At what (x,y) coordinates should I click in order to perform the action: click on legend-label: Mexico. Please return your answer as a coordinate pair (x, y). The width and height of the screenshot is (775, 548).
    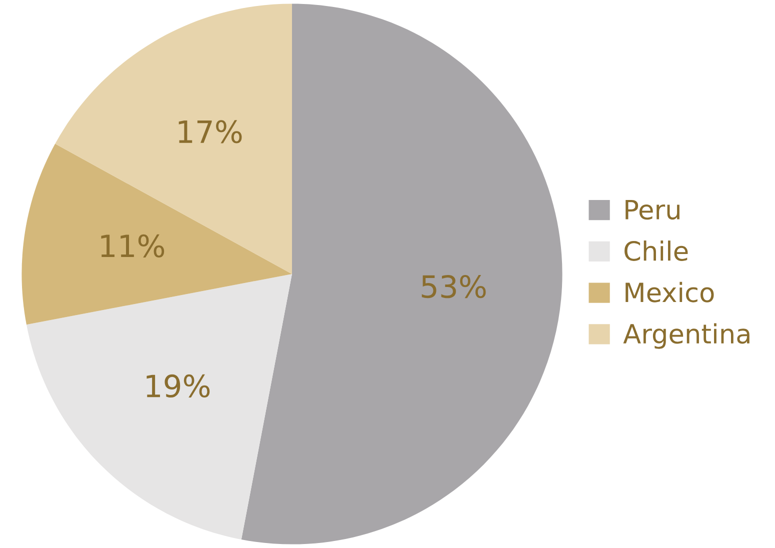
    Looking at the image, I should click on (670, 292).